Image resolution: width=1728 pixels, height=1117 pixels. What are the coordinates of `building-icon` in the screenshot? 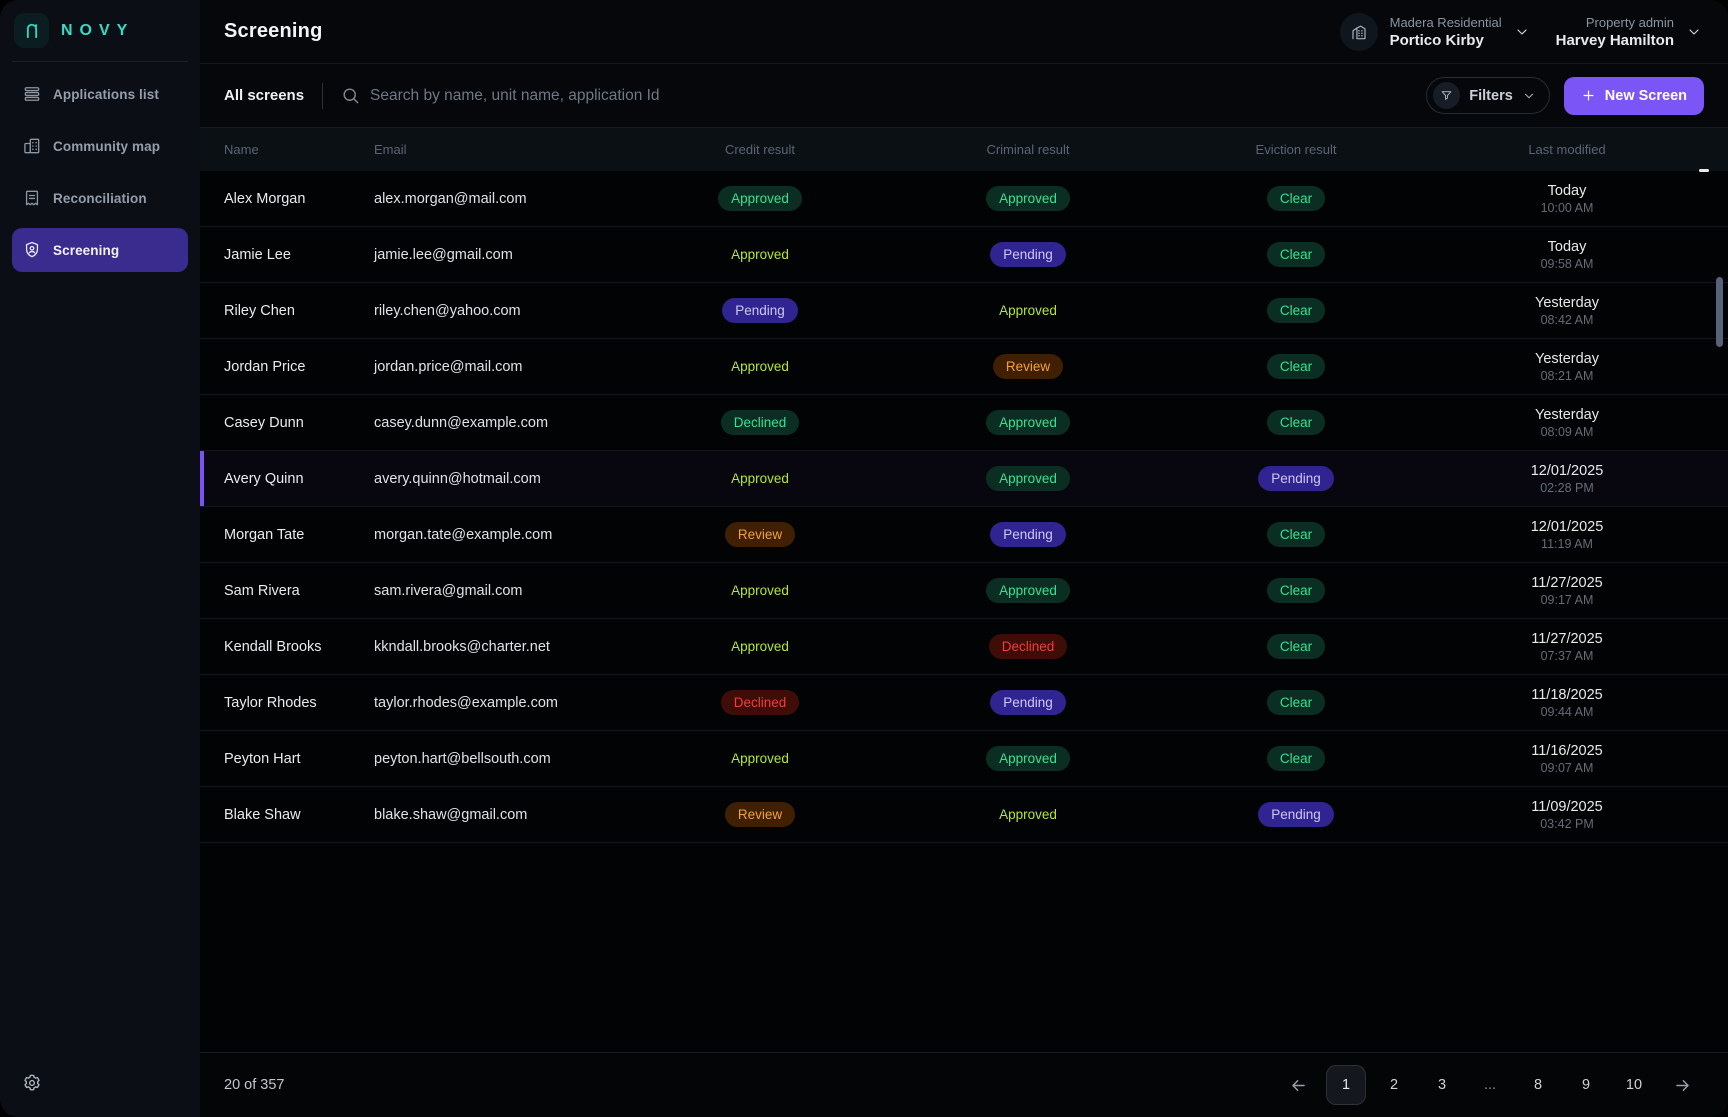 It's located at (1358, 31).